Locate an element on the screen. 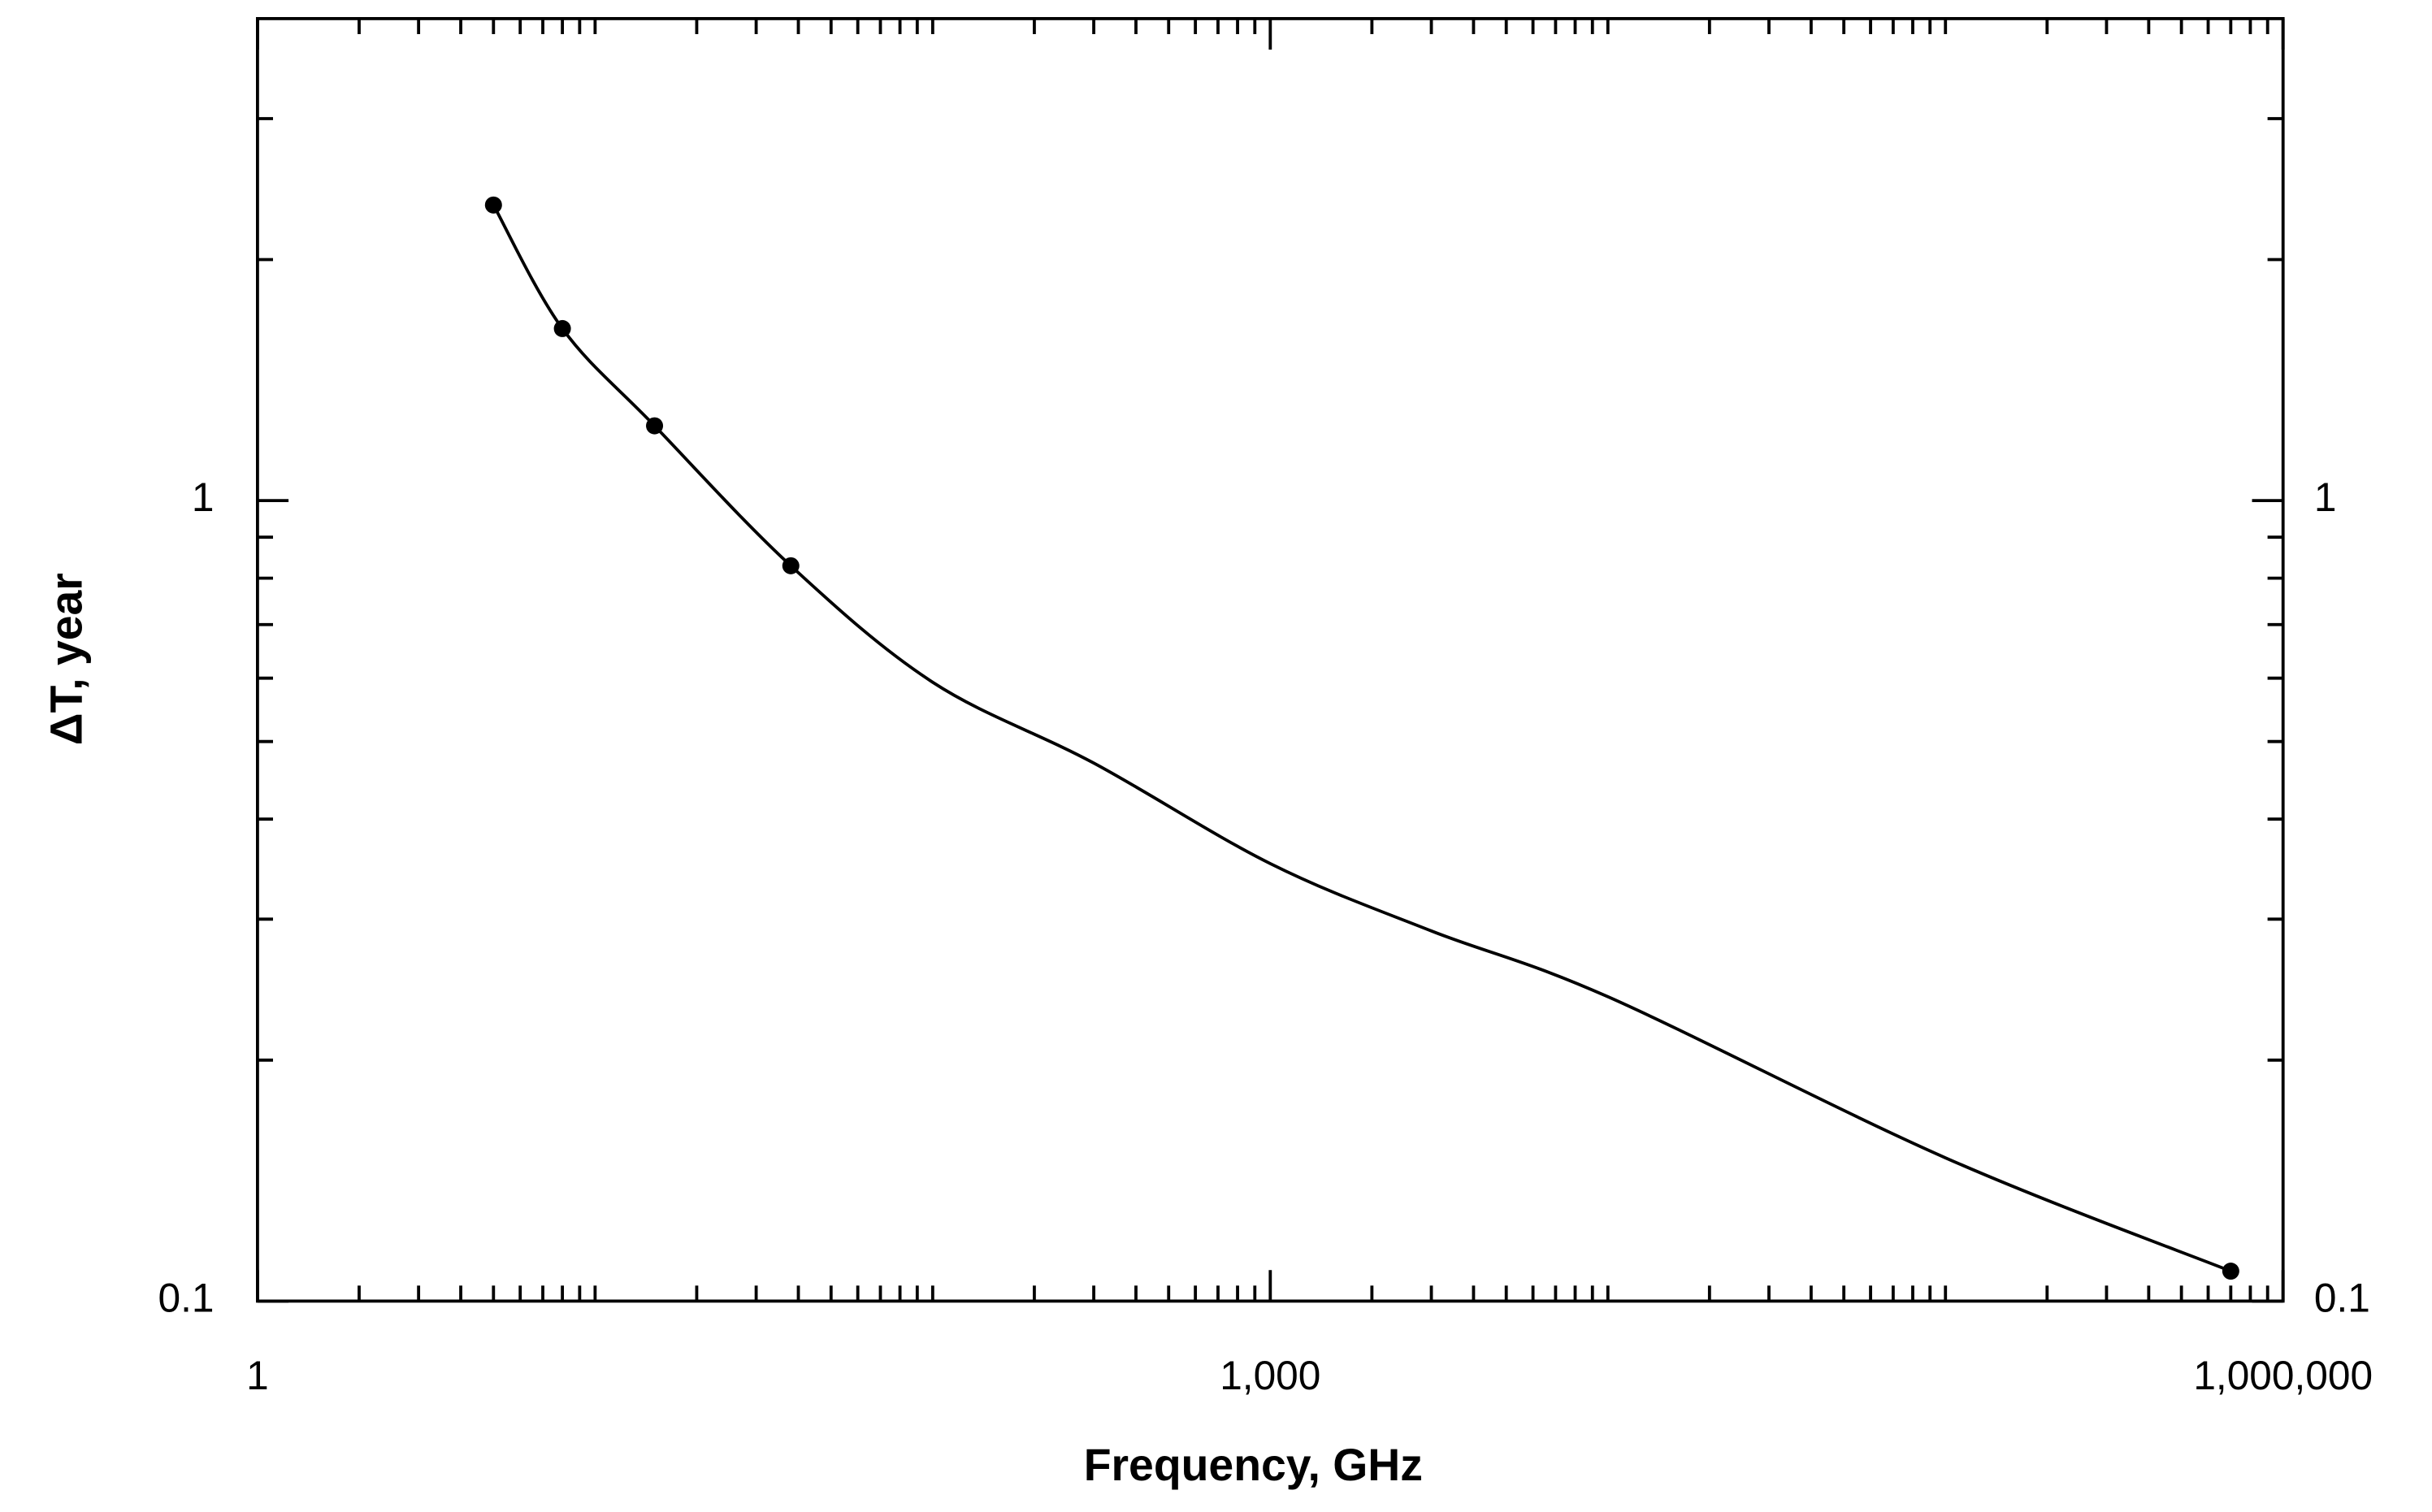 The image size is (2432, 1512). y2-tick-label: 0.1 is located at coordinates (2342, 1298).